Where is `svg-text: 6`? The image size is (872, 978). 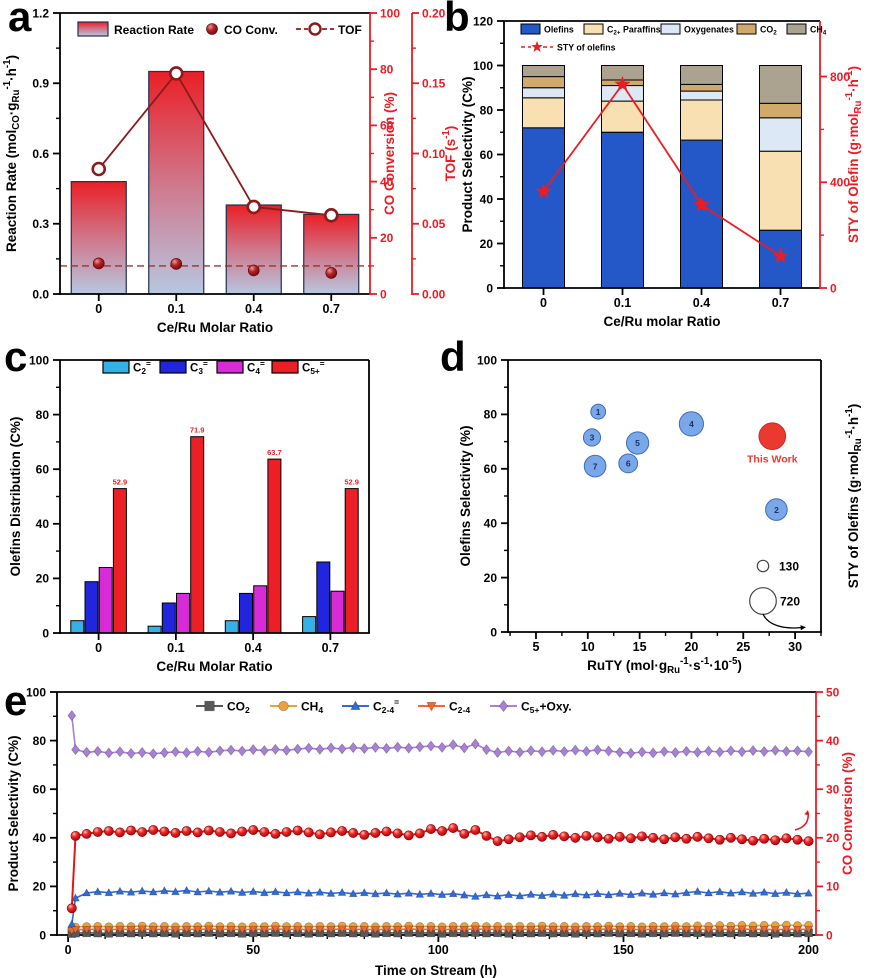
svg-text: 6 is located at coordinates (628, 464).